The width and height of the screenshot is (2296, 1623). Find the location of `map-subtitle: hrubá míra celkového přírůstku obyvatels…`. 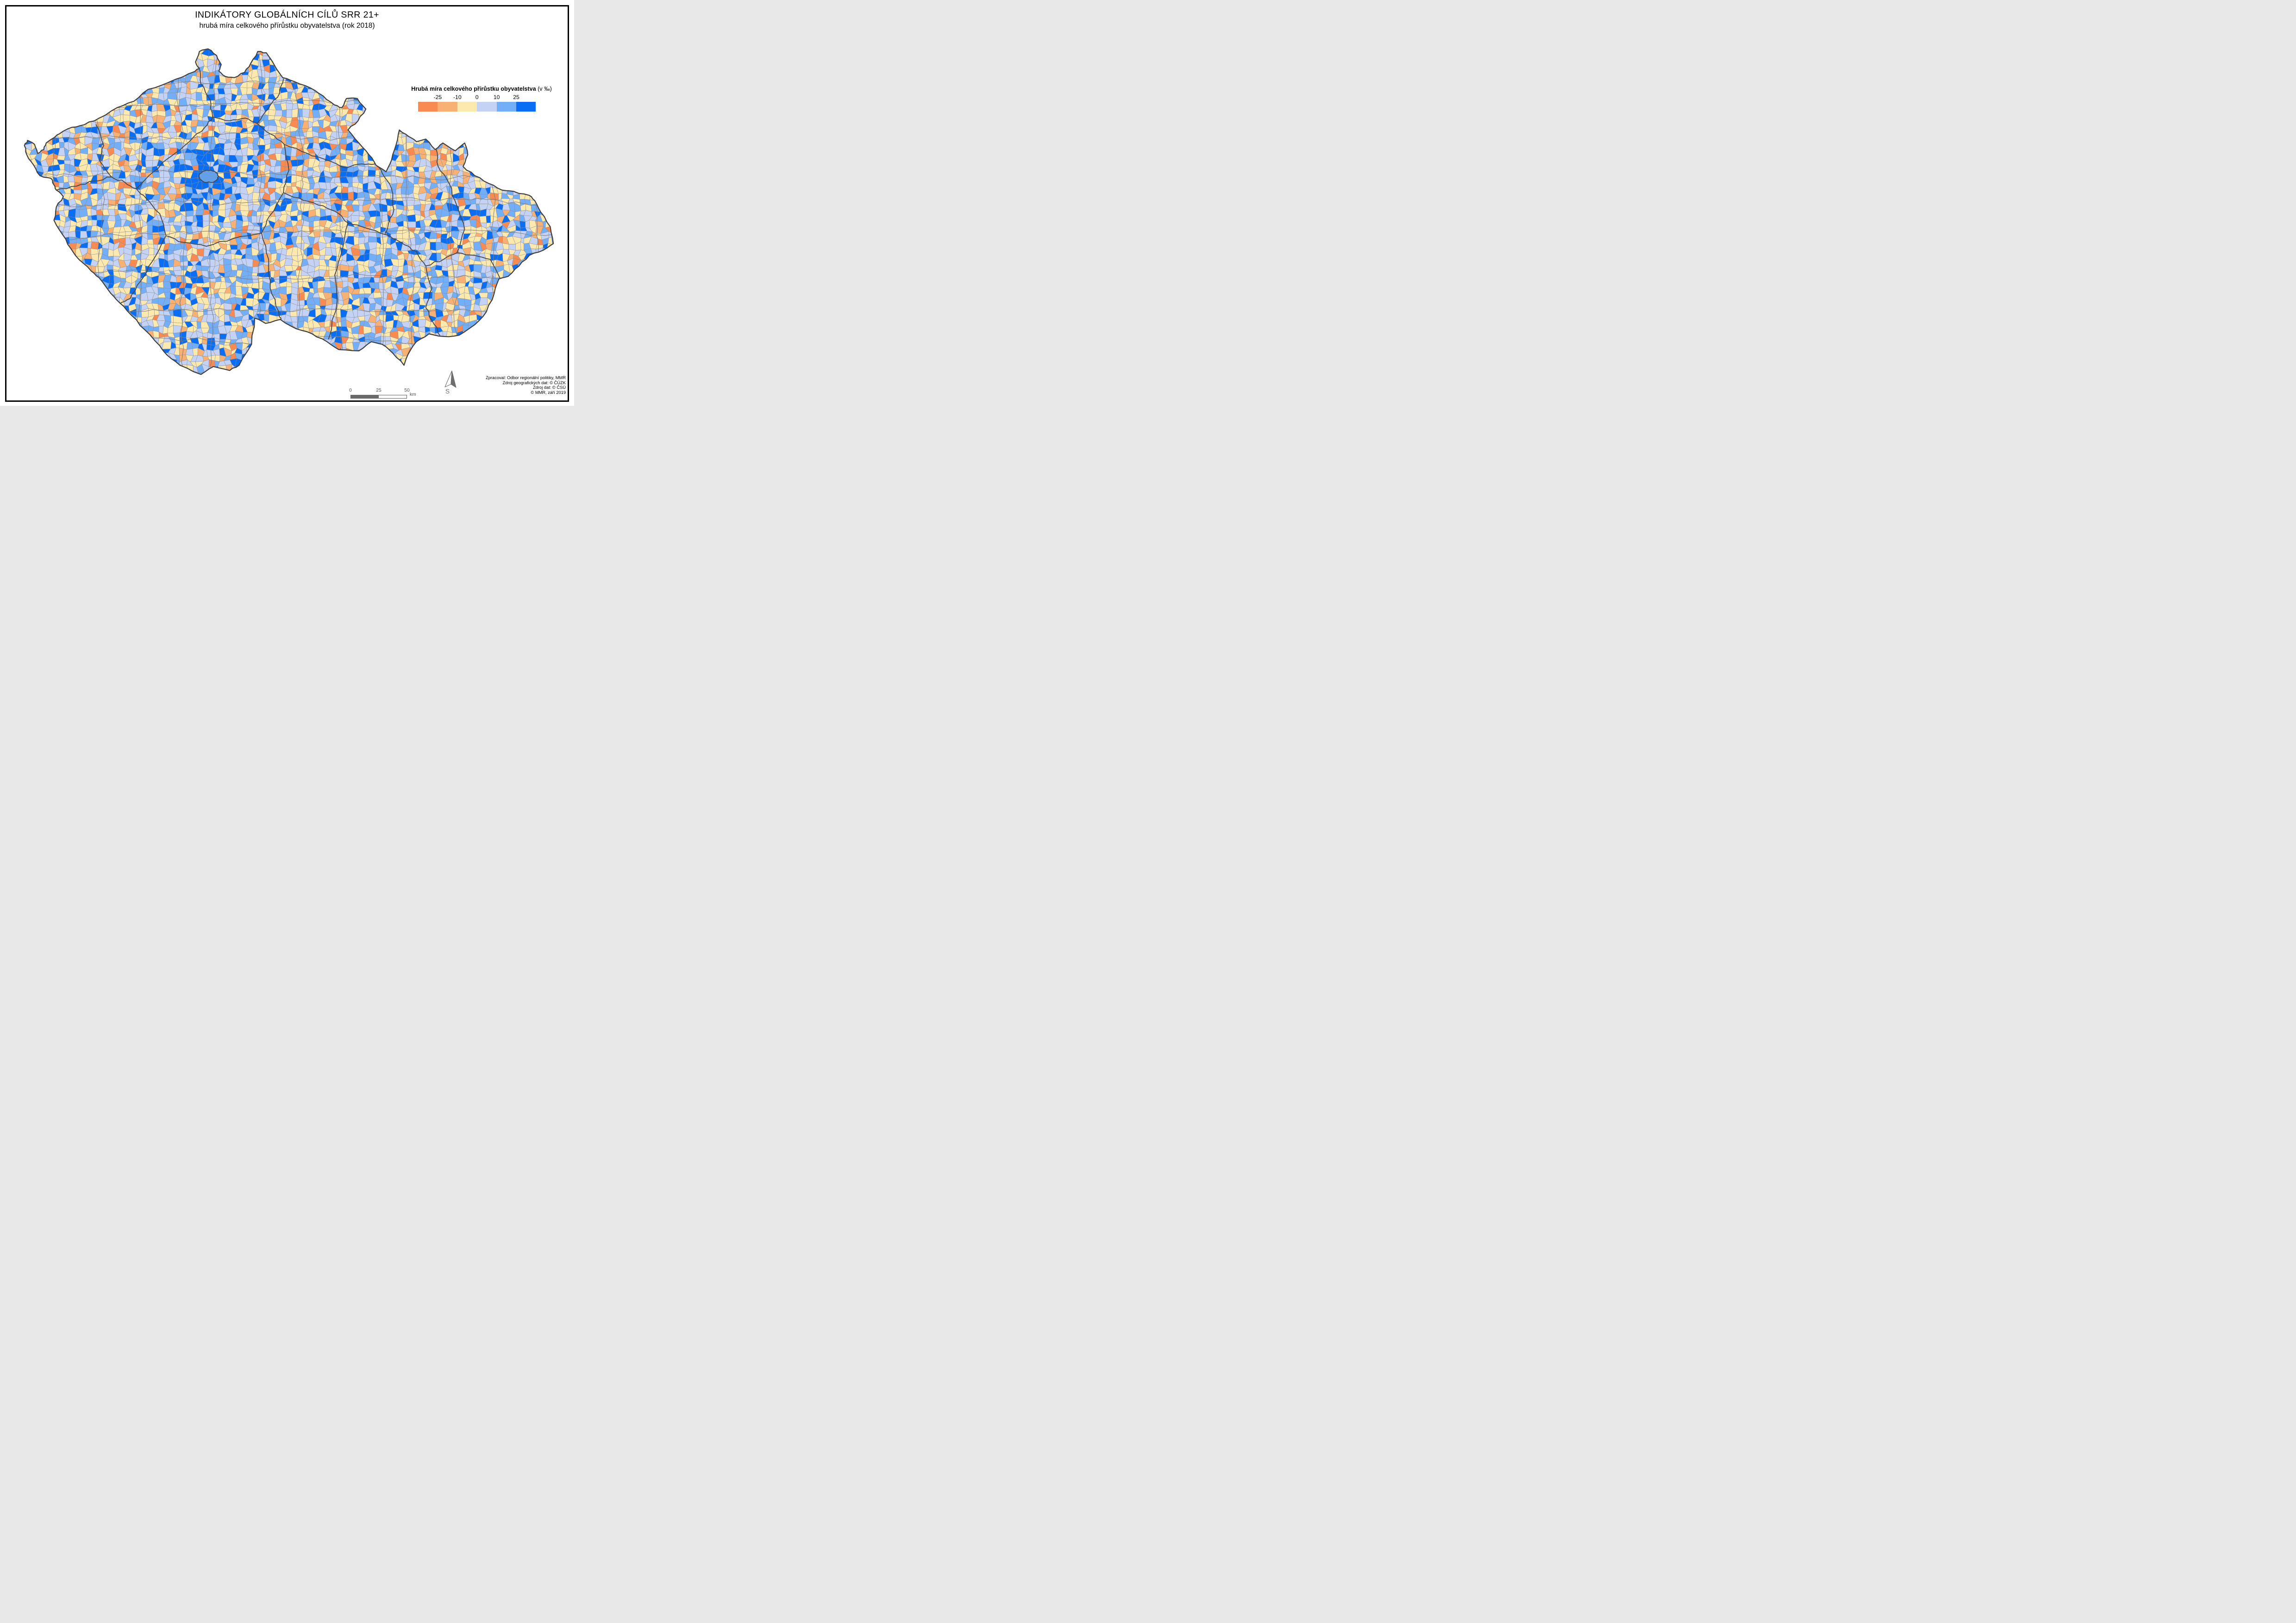

map-subtitle: hrubá míra celkového přírůstku obyvatels… is located at coordinates (287, 26).